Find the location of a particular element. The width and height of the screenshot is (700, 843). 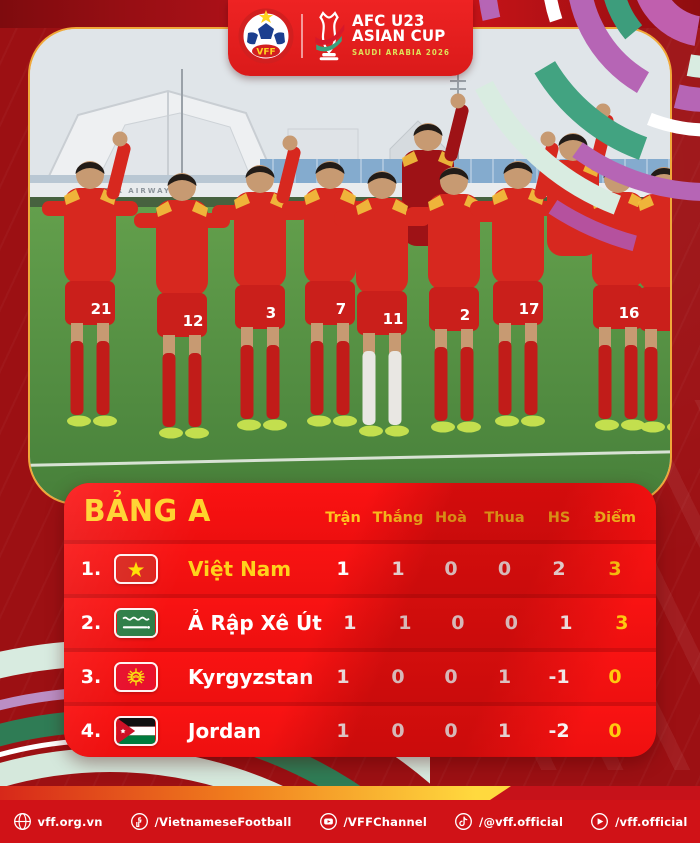

afc-subtitle: SAUDI ARABIA 2026 is located at coordinates (400, 52).